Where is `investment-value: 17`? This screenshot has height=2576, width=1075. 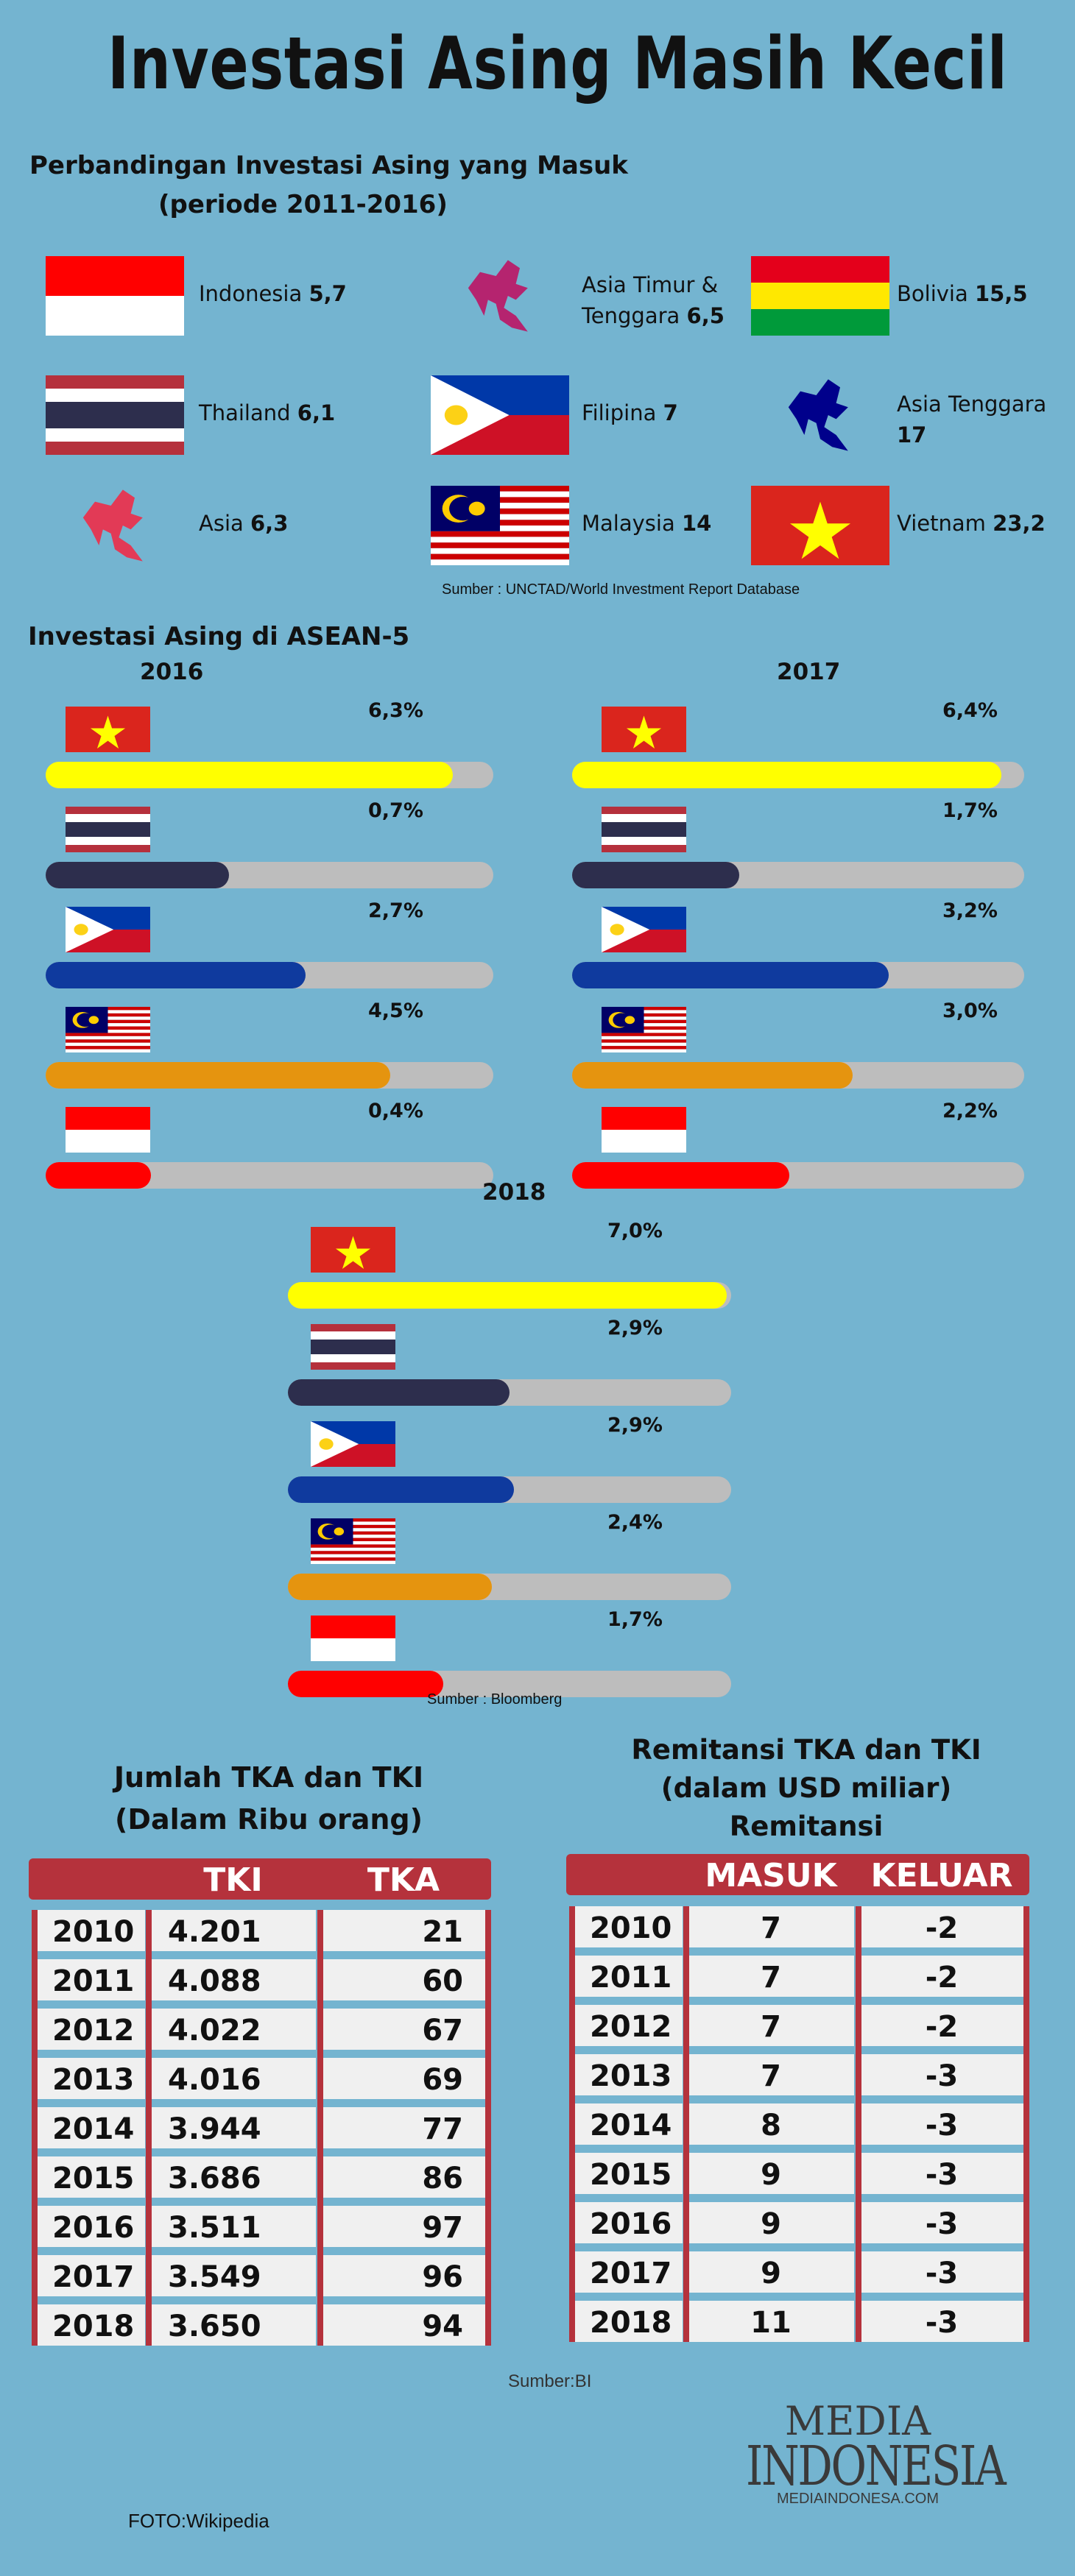 investment-value: 17 is located at coordinates (912, 435).